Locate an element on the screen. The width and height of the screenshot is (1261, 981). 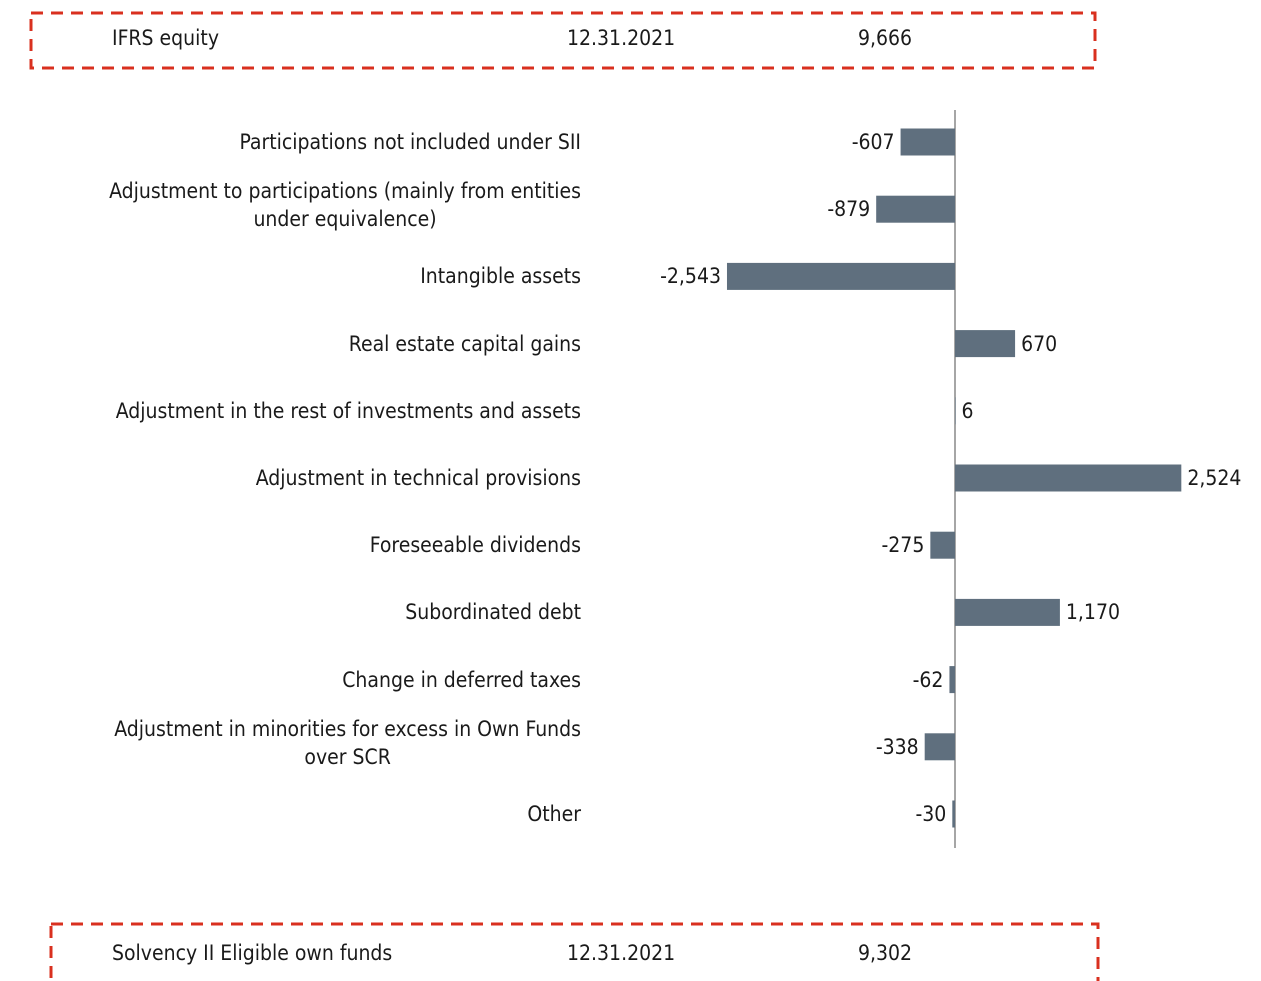
value-label: -607 is located at coordinates (873, 142).